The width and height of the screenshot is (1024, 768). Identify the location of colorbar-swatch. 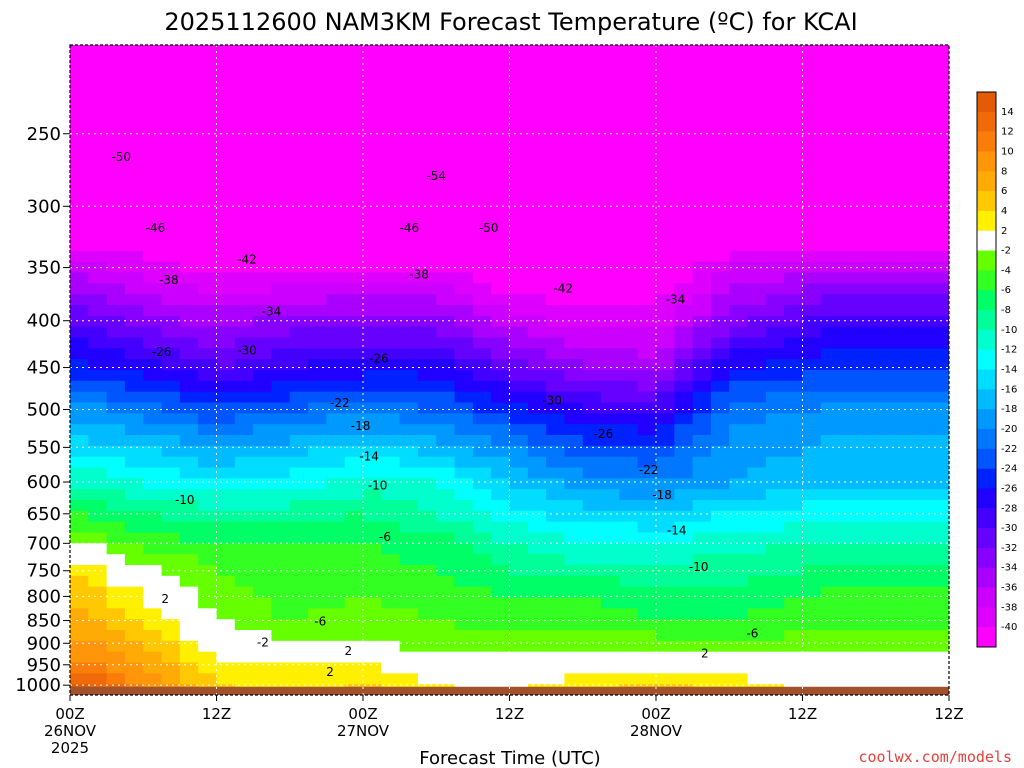
(986, 538).